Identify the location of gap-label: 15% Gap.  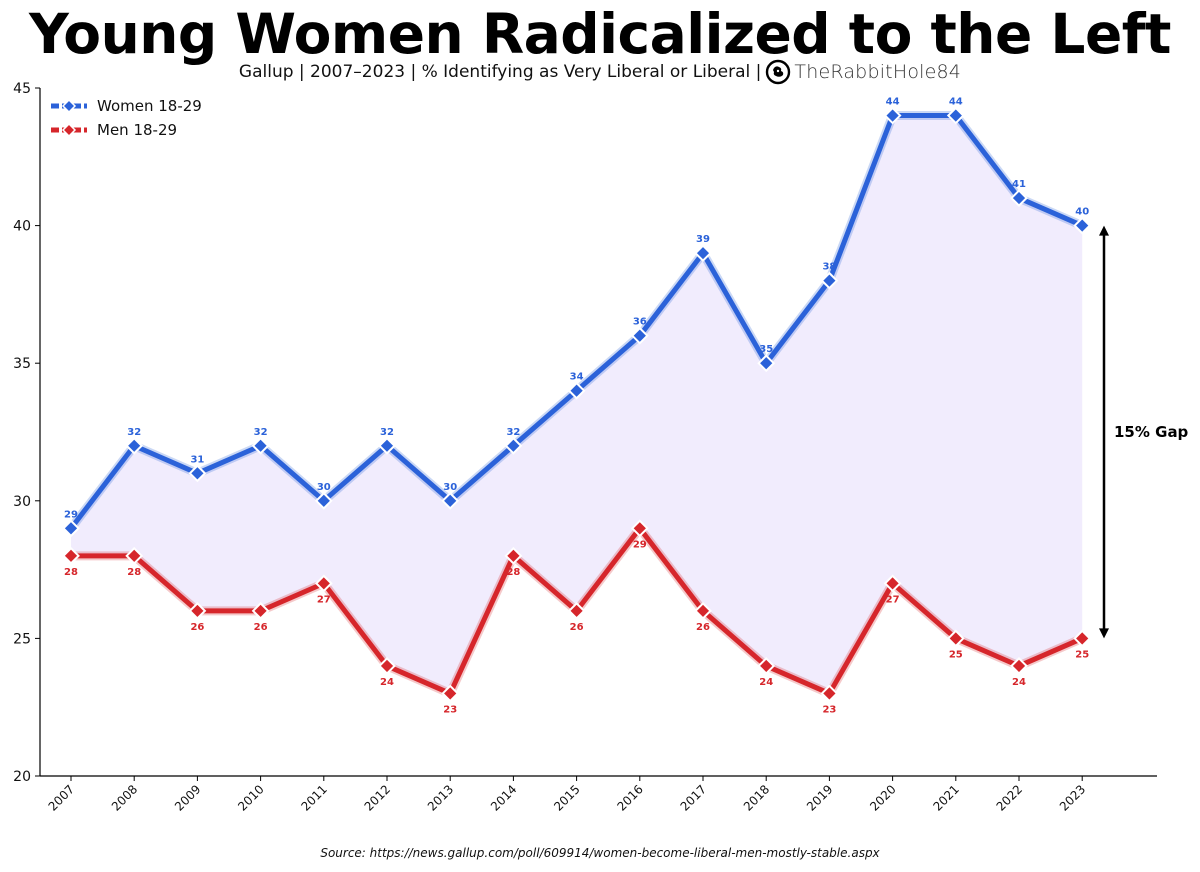
(1151, 432).